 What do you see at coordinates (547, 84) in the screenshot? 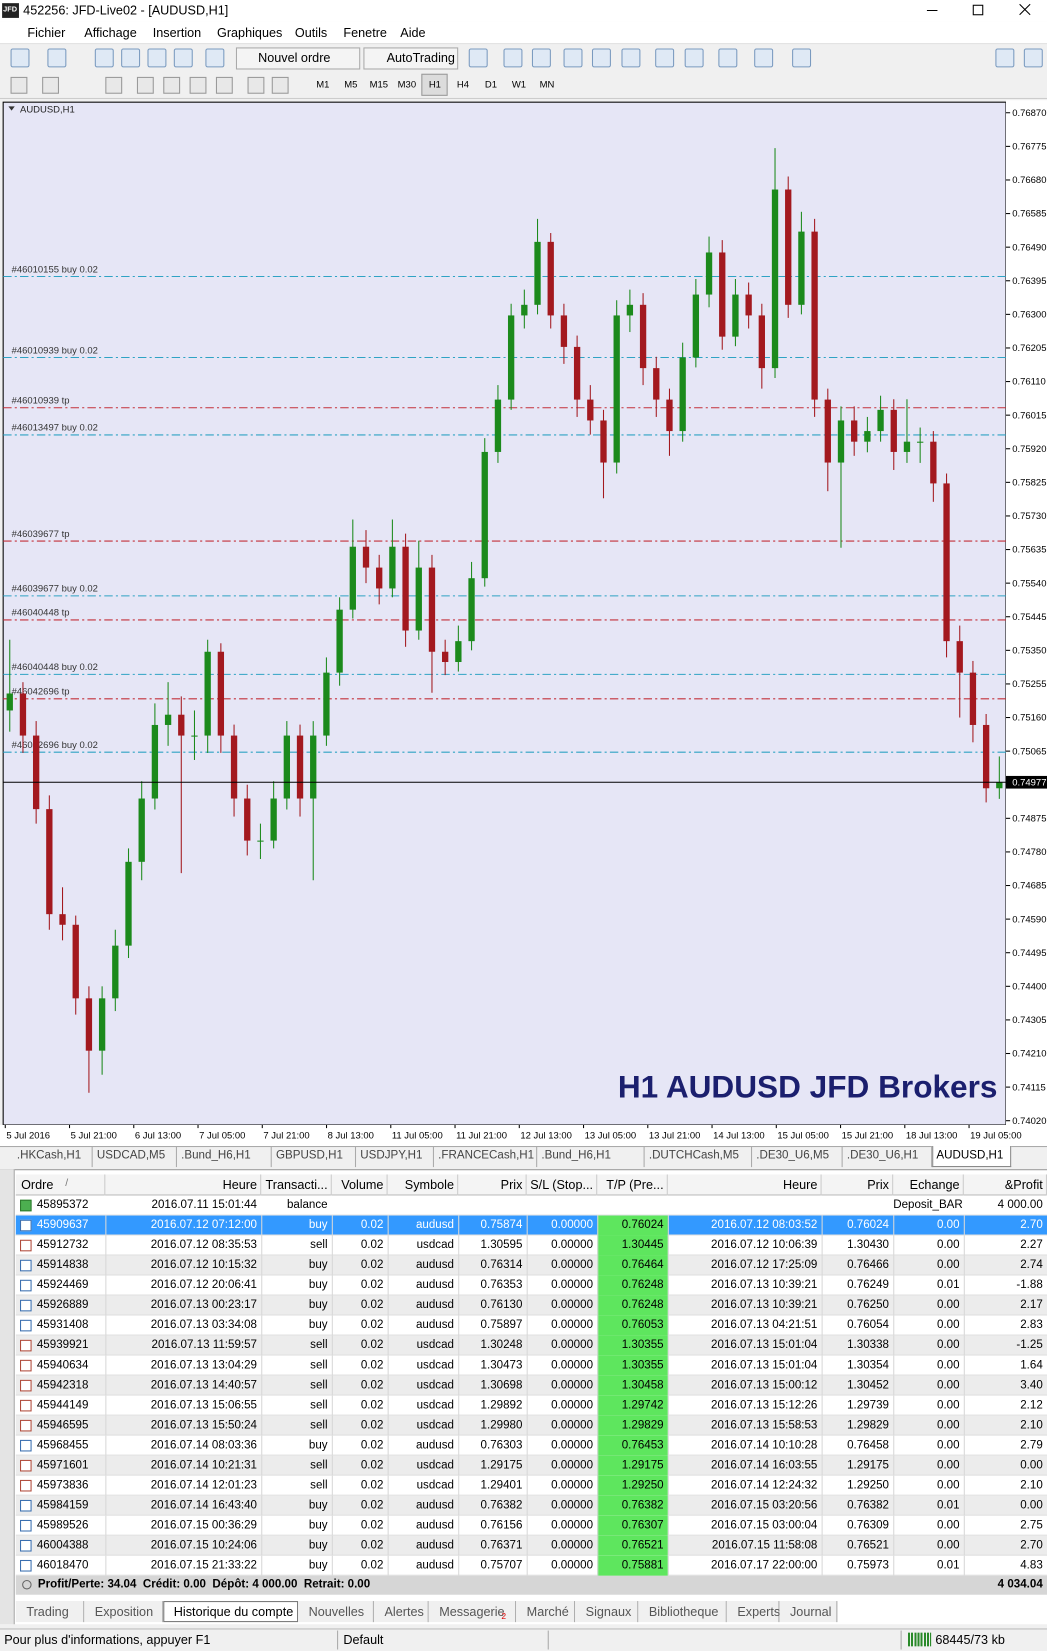
I see `timeframe-label: MN` at bounding box center [547, 84].